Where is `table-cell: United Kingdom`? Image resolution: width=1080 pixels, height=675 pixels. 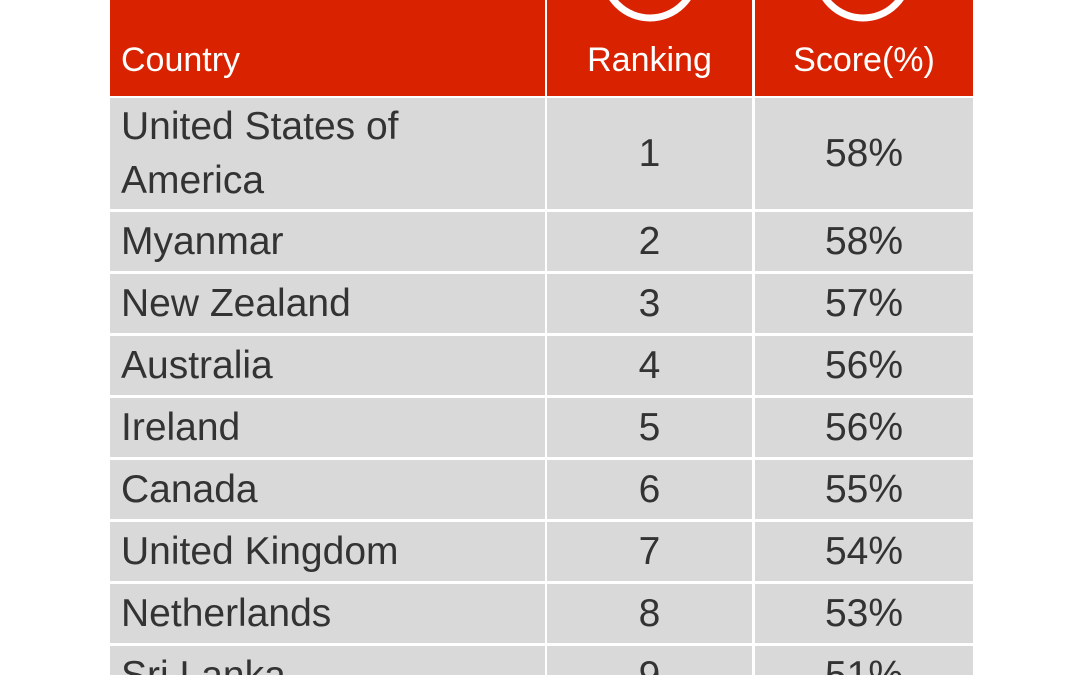
table-cell: United Kingdom is located at coordinates (327, 551).